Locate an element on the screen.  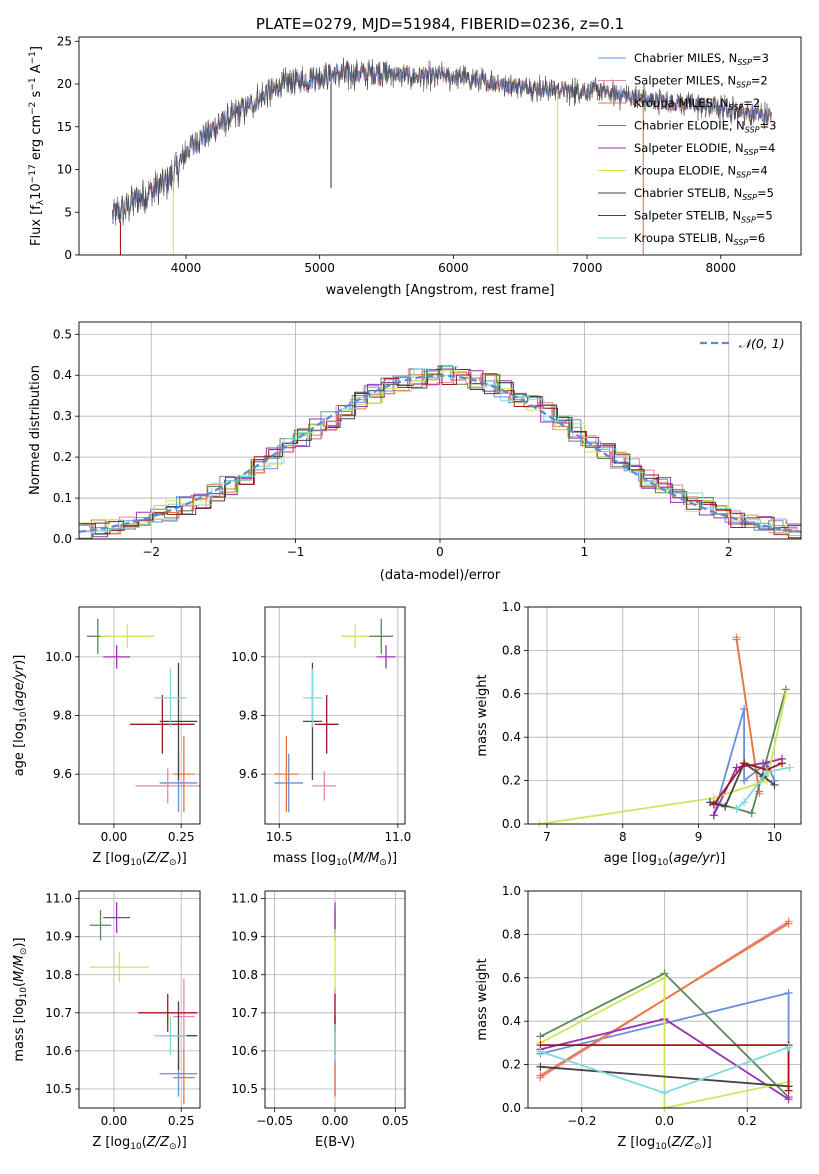
y-tick-label: 20 is located at coordinates (64, 84).